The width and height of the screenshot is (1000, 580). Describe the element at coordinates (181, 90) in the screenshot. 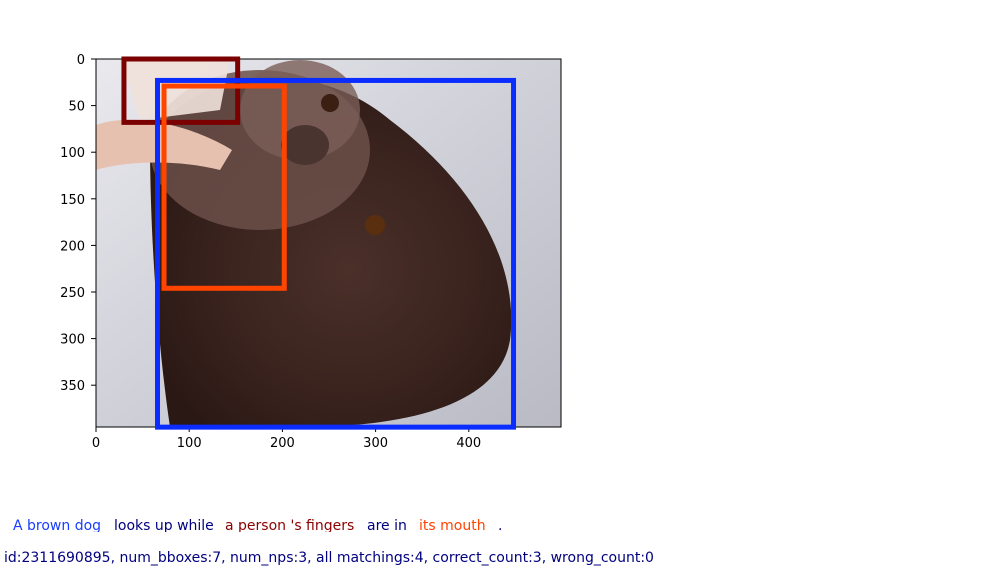

I see `bbox-a-person-s-fingers` at that location.